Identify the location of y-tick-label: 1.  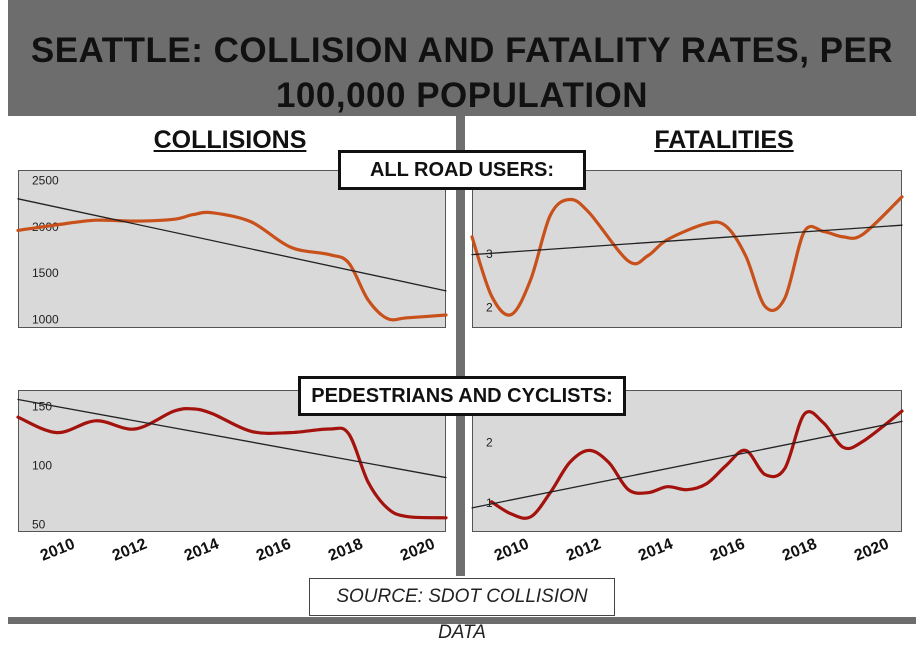
(489, 503).